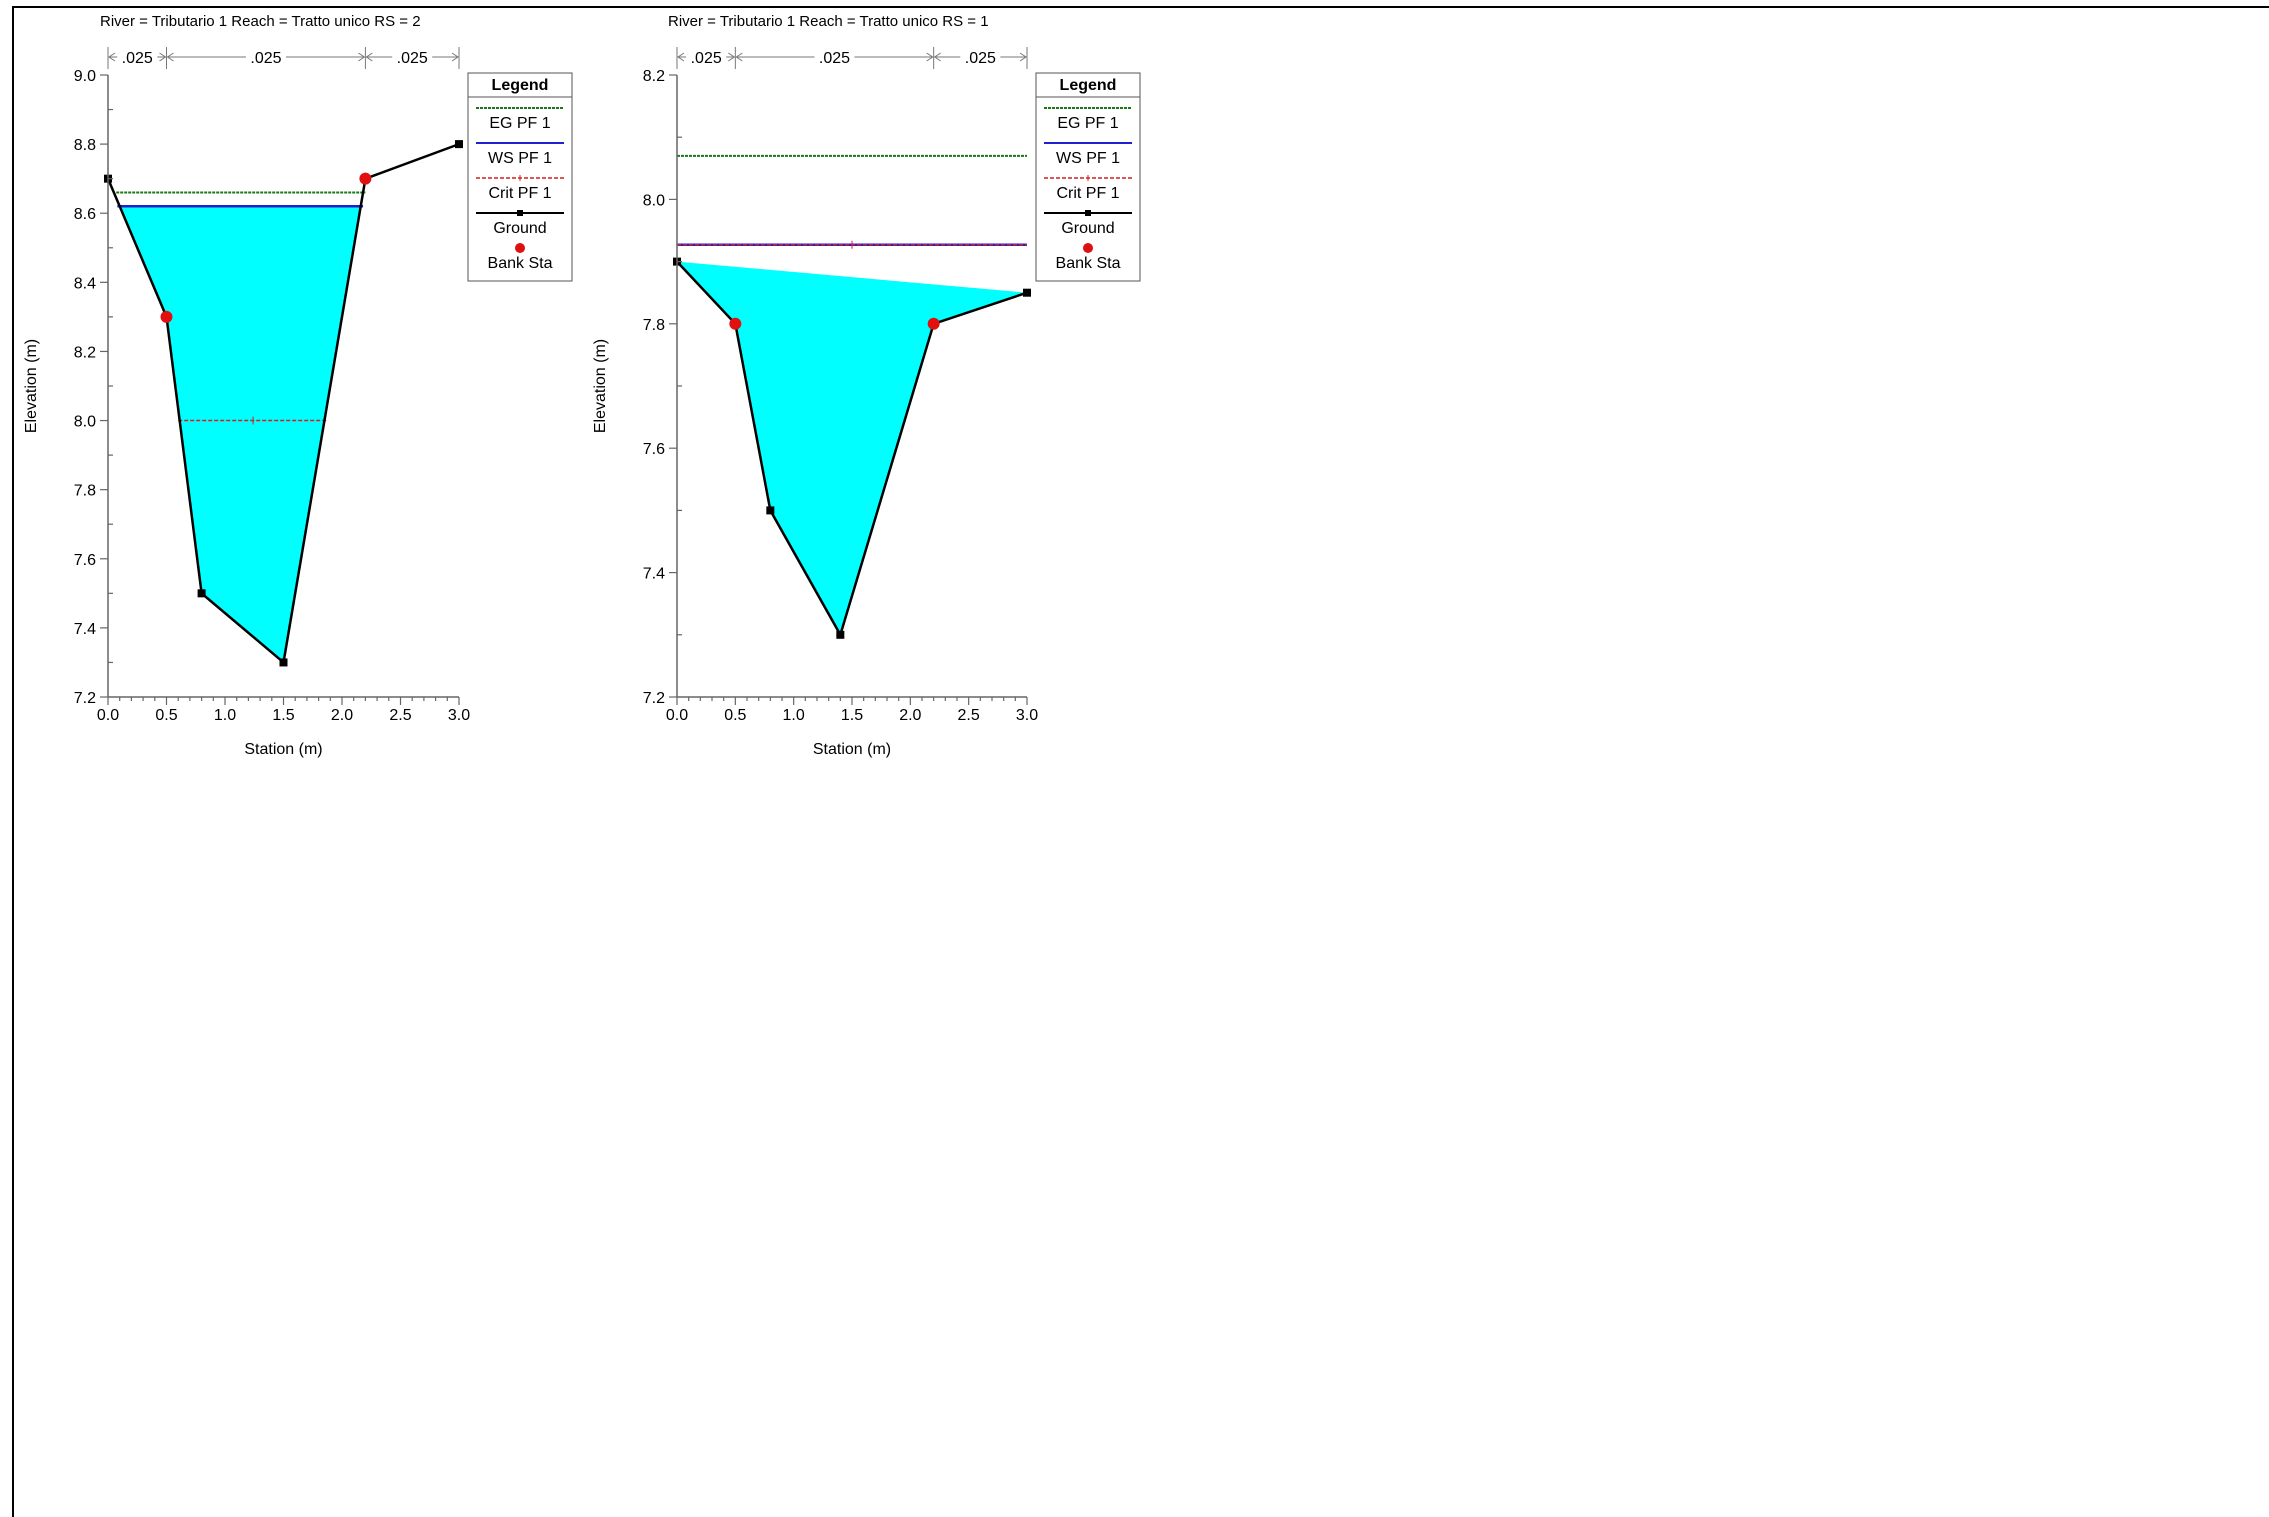 The height and width of the screenshot is (1517, 2269). Describe the element at coordinates (85, 283) in the screenshot. I see `y-tick-label: 8.4` at that location.